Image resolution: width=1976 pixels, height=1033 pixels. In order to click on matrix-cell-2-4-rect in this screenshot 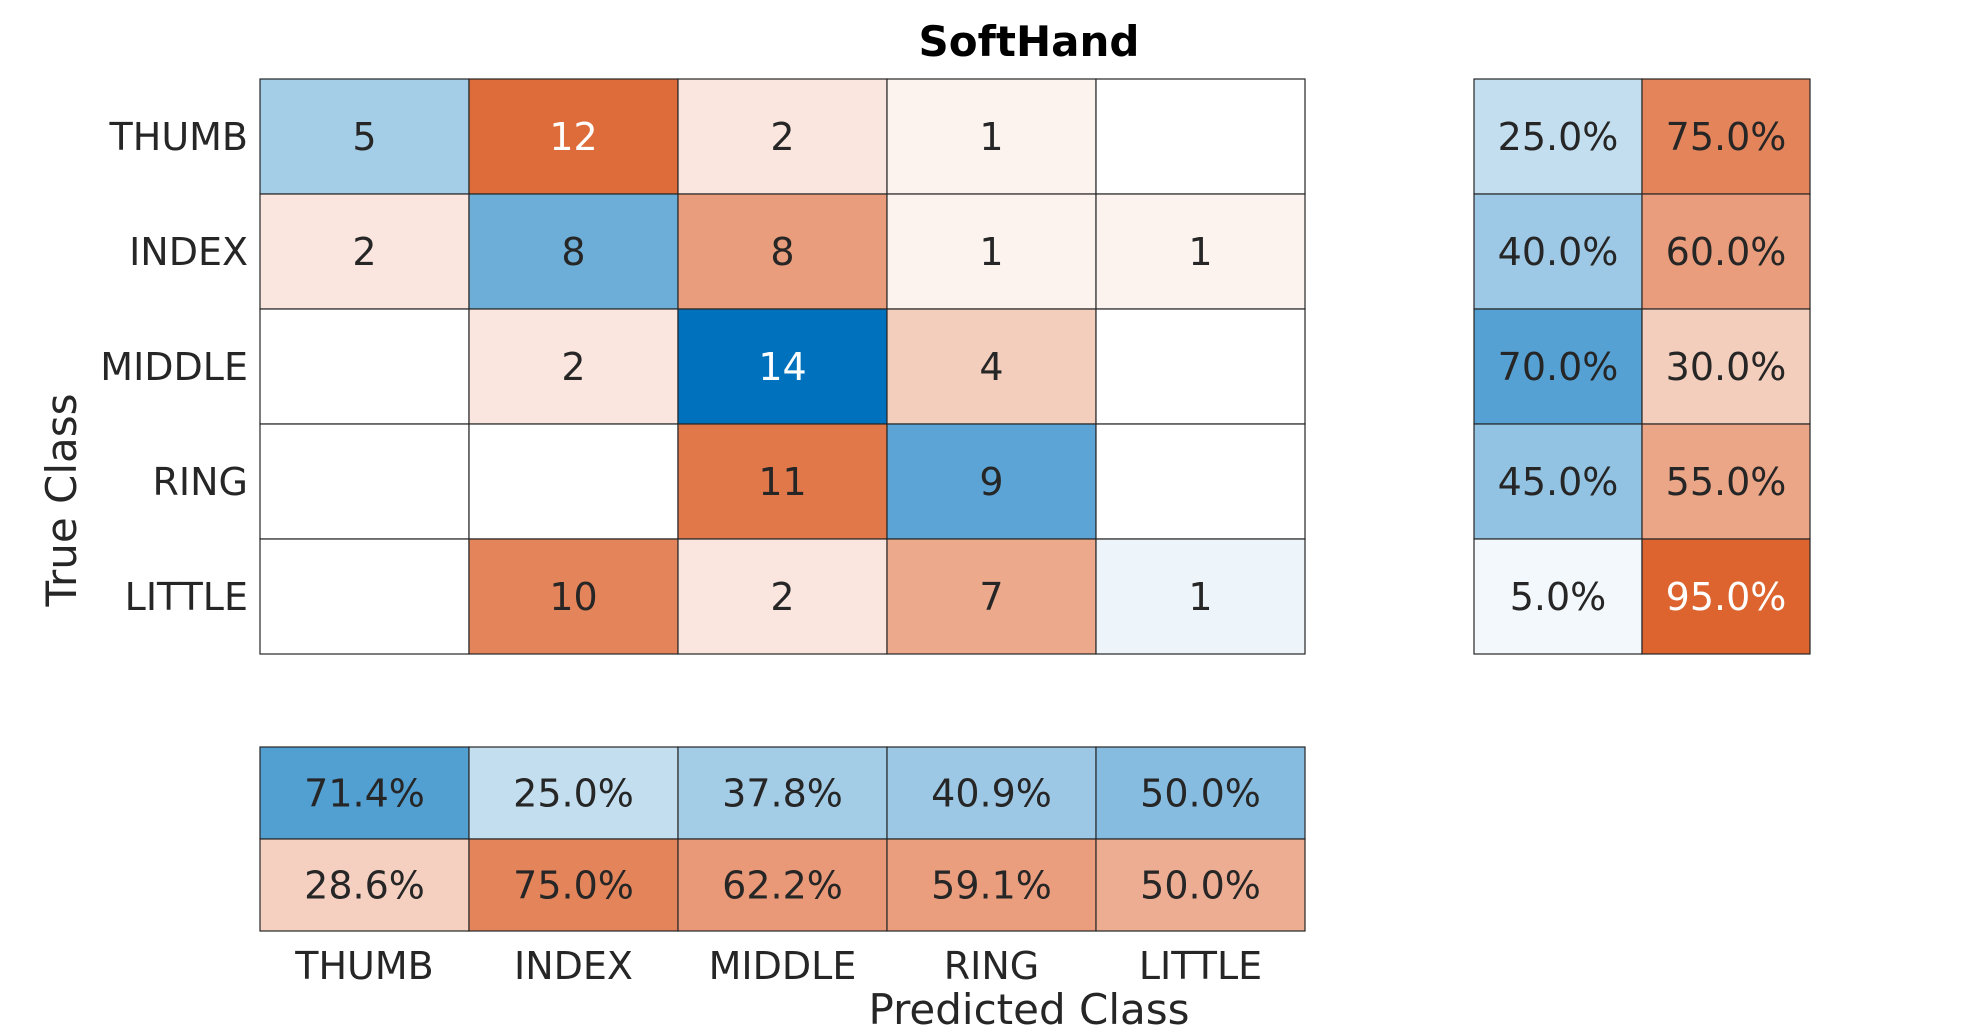, I will do `click(1200, 366)`.